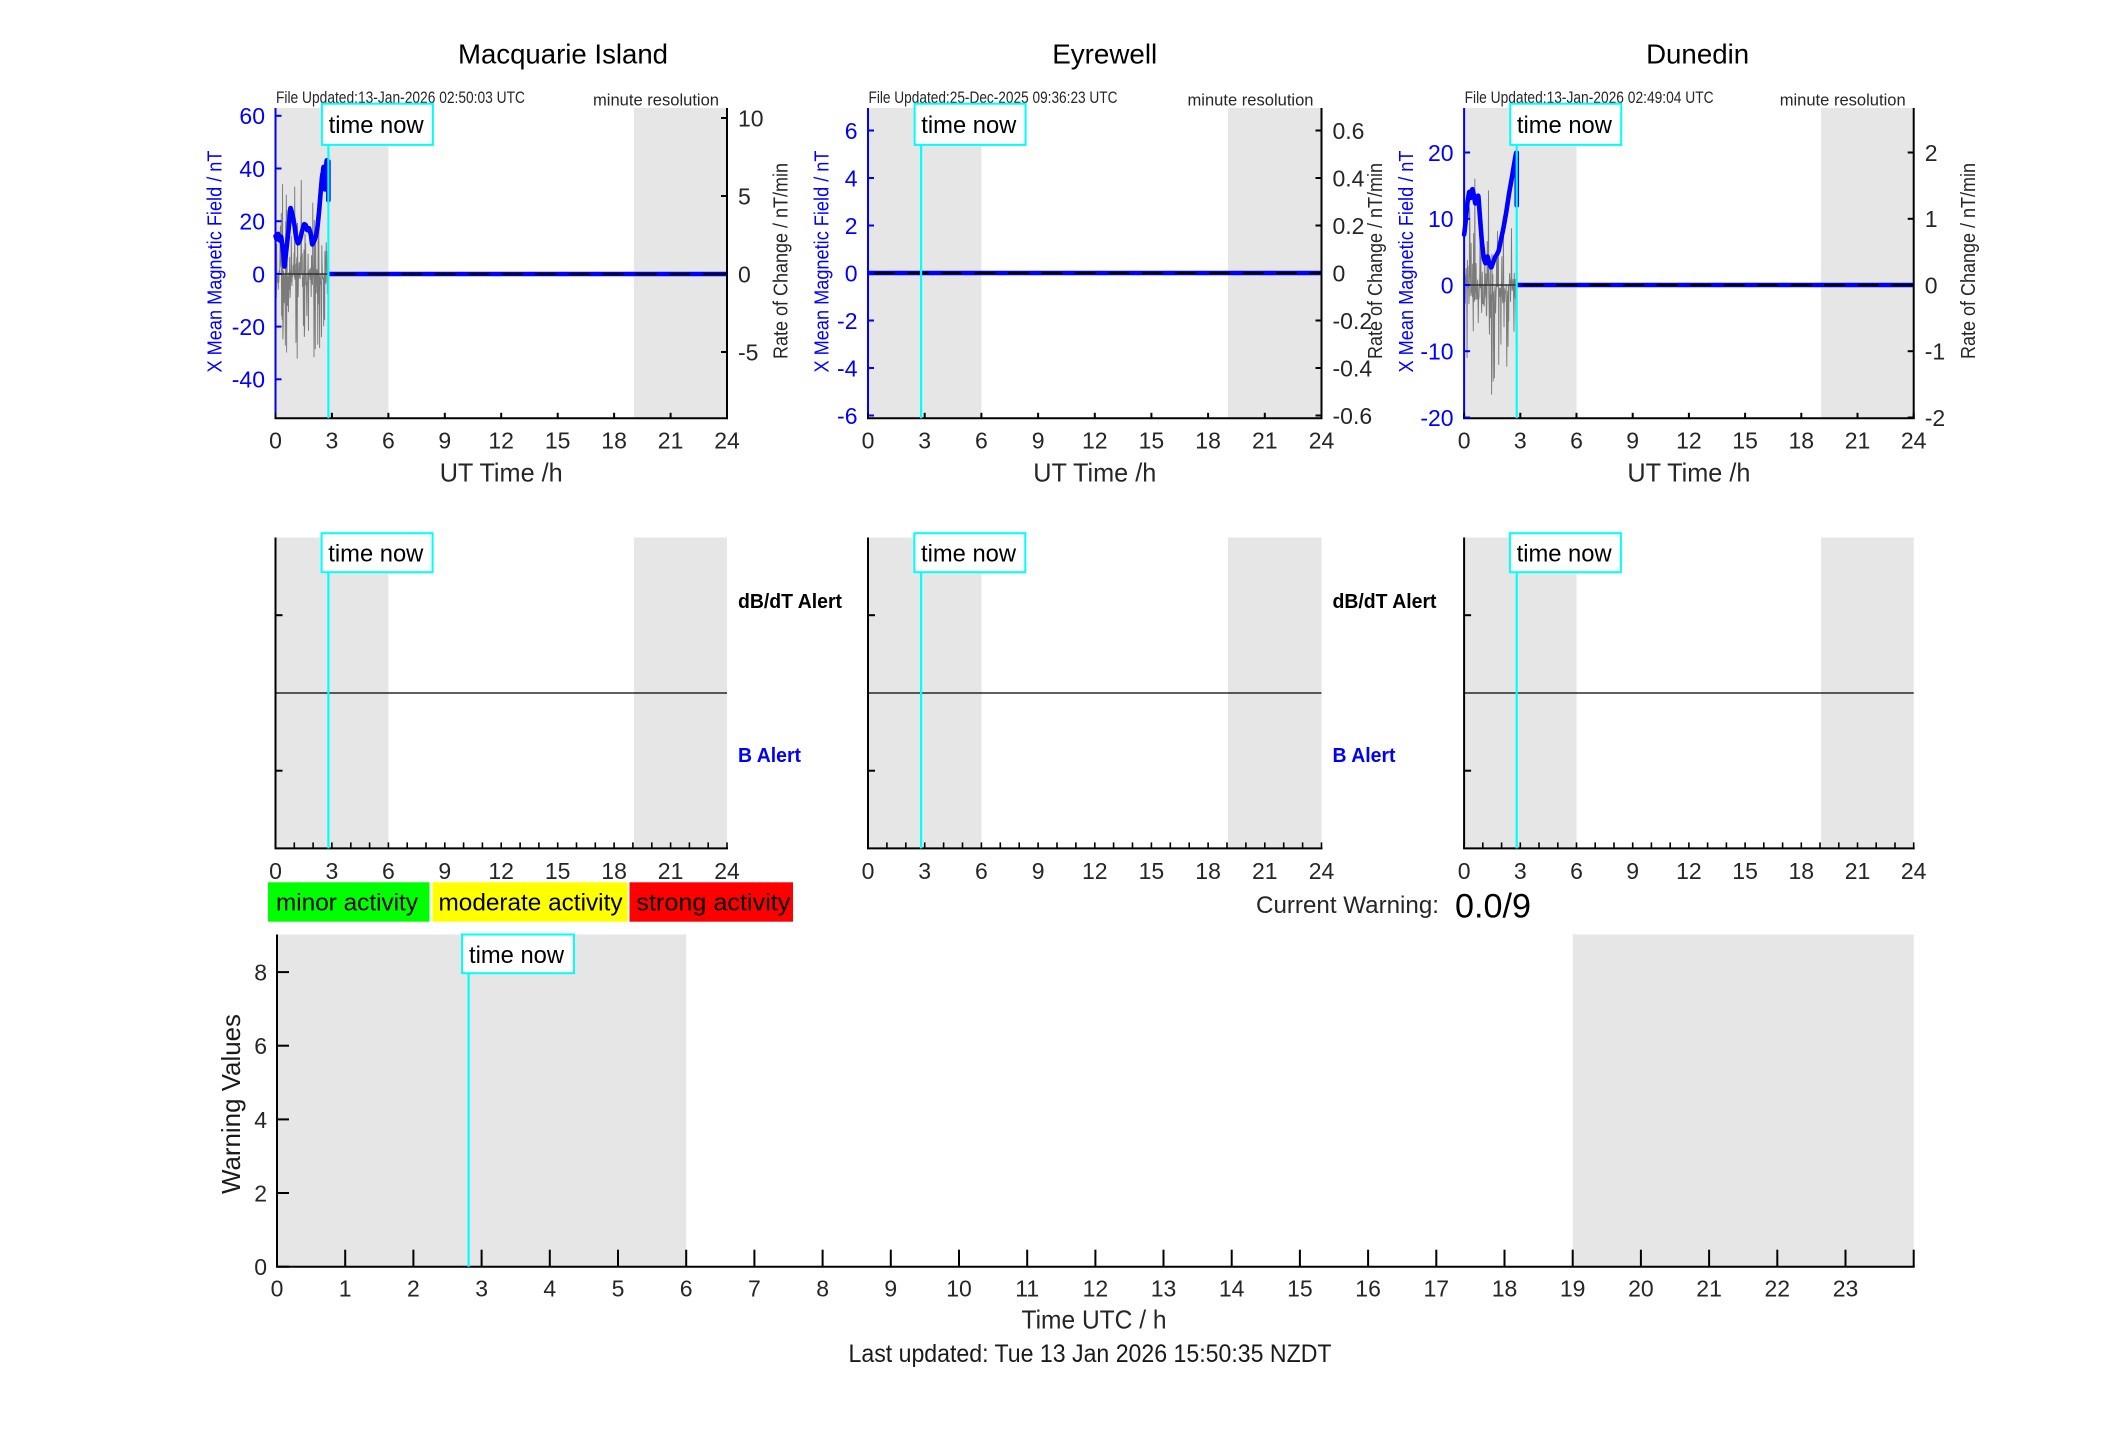  Describe the element at coordinates (1589, 98) in the screenshot. I see `svg-text:File Updated:13-Jan-2026 02:49: File Updated:13-Jan-2026 02:49:04 UTC` at that location.